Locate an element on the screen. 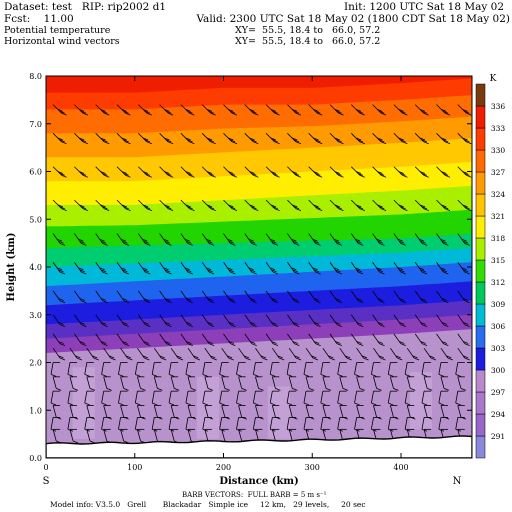 Image resolution: width=512 pixels, height=512 pixels. x-tick-label: 400 is located at coordinates (400, 467).